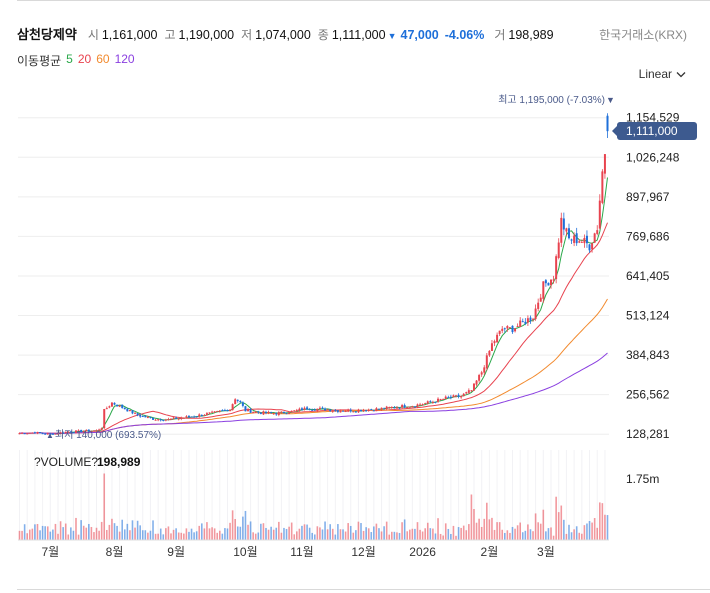 Image resolution: width=710 pixels, height=593 pixels. What do you see at coordinates (464, 35) in the screenshot?
I see `change-percent: -4.06%` at bounding box center [464, 35].